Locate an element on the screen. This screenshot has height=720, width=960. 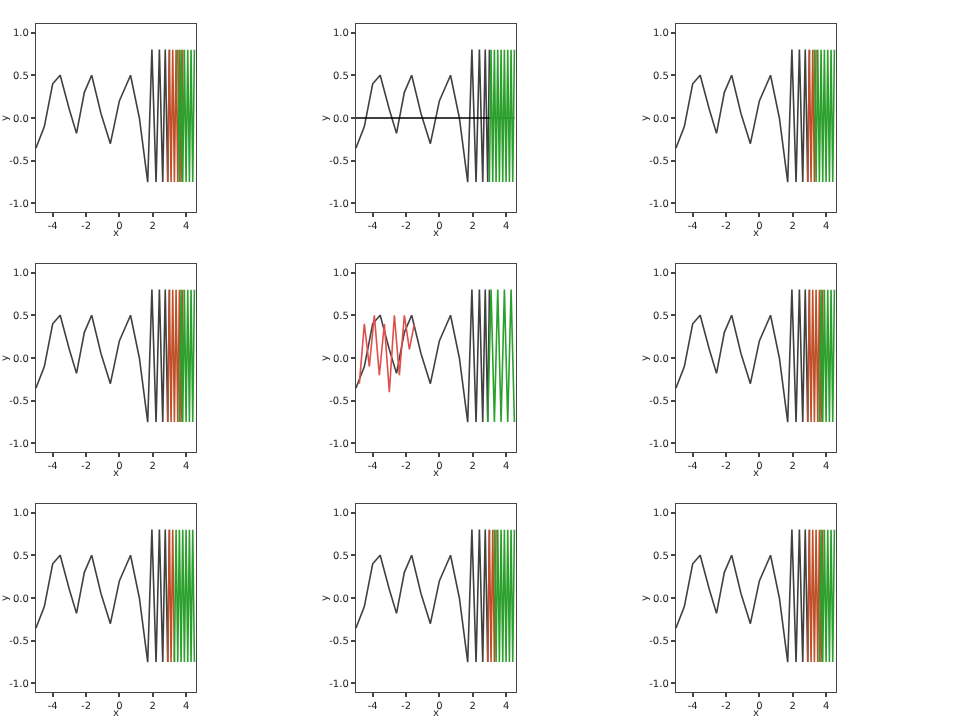
line-series is located at coordinates (387, 353).